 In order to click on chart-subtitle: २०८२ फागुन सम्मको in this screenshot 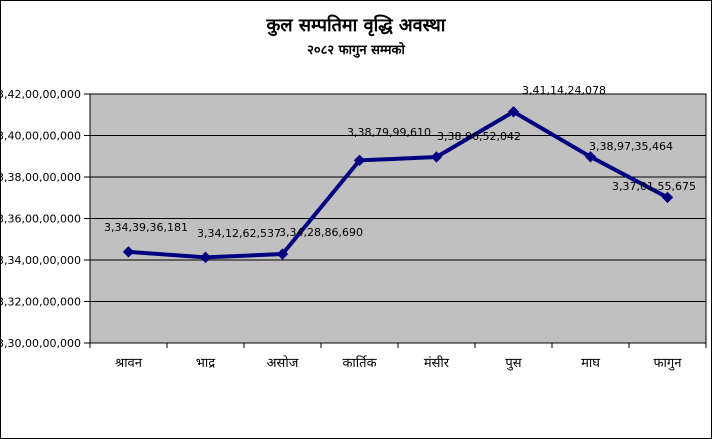, I will do `click(356, 50)`.